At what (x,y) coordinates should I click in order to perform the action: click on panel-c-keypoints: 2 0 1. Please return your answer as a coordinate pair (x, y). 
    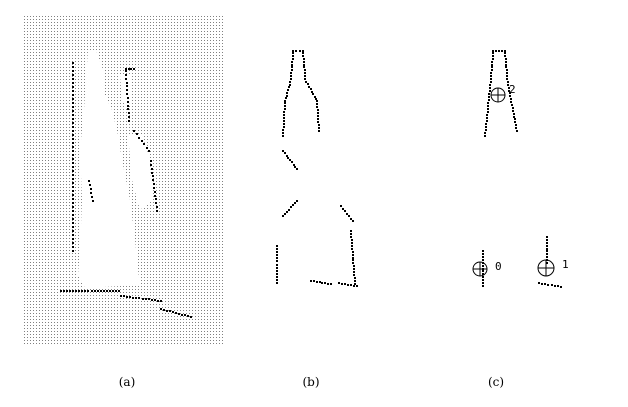
    Looking at the image, I should click on (520, 169).